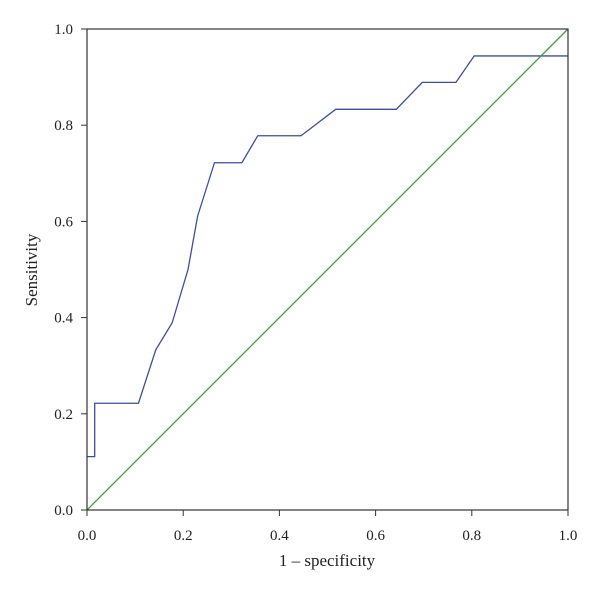  Describe the element at coordinates (87, 536) in the screenshot. I see `x-tick-label: 0.0` at that location.